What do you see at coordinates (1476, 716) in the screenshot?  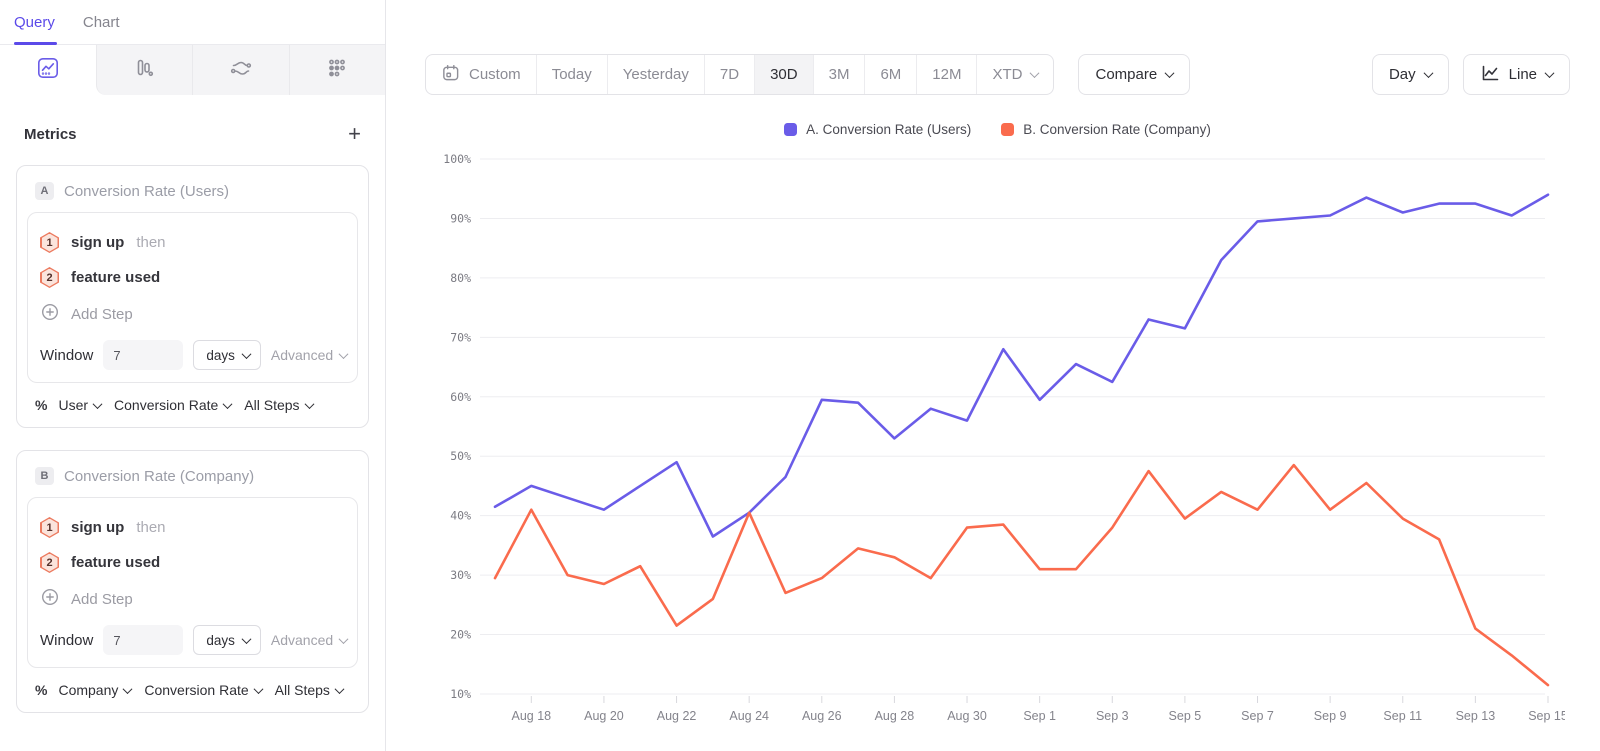 I see `x-axis-label: Sep 13` at bounding box center [1476, 716].